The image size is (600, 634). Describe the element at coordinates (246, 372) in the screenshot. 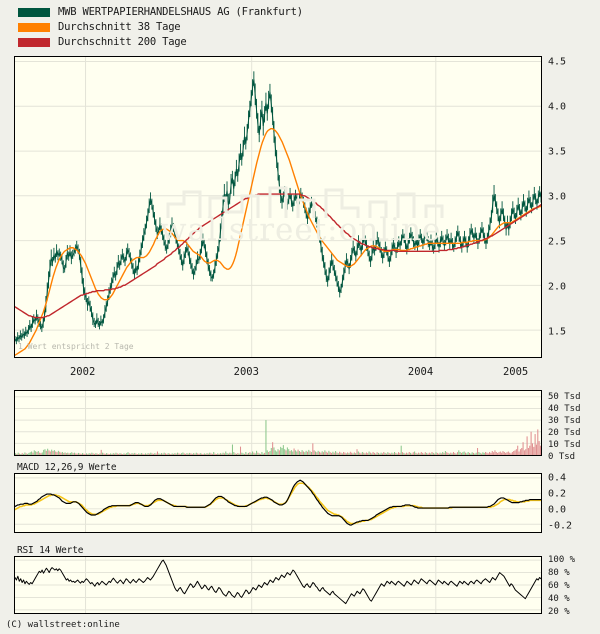

I see `price-x-tick: 2003` at that location.